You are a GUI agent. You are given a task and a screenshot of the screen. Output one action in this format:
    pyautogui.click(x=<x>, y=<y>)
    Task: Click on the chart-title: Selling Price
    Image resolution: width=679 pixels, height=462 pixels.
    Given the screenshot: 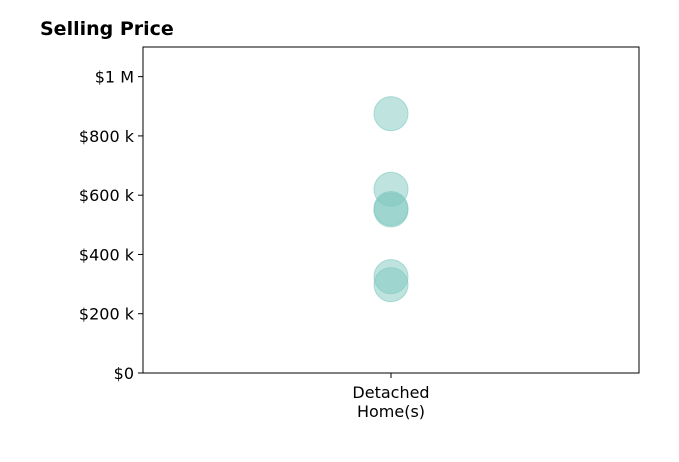 What is the action you would take?
    pyautogui.click(x=107, y=29)
    